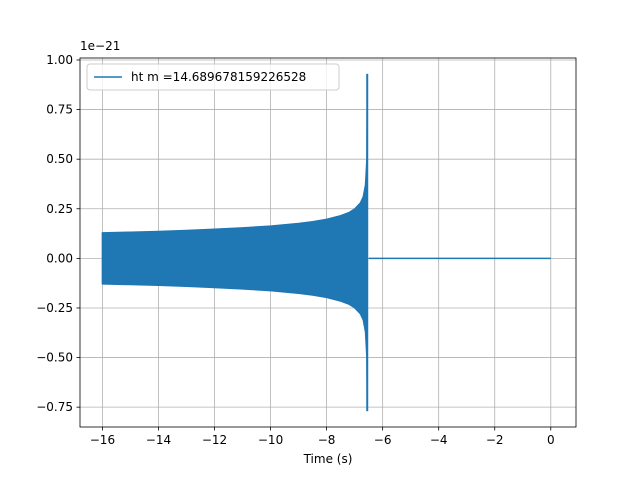  I want to click on x-tick-label: −6, so click(383, 440).